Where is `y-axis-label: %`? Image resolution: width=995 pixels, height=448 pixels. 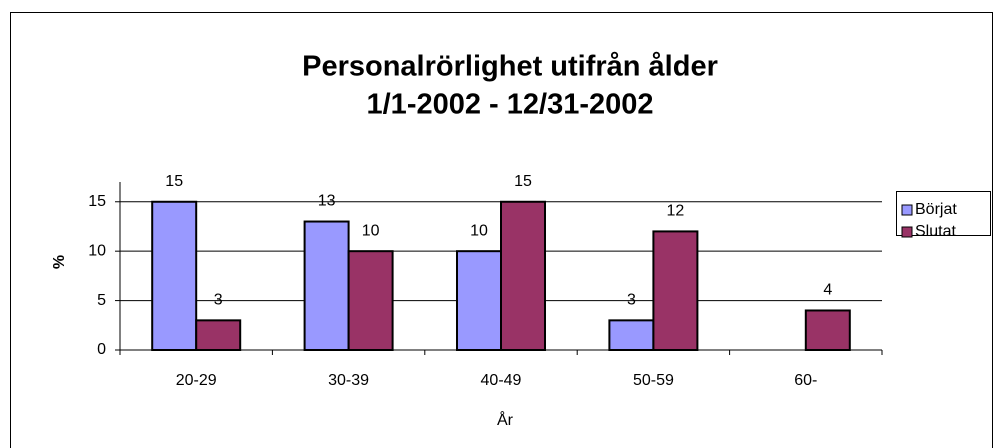
y-axis-label: % is located at coordinates (59, 262).